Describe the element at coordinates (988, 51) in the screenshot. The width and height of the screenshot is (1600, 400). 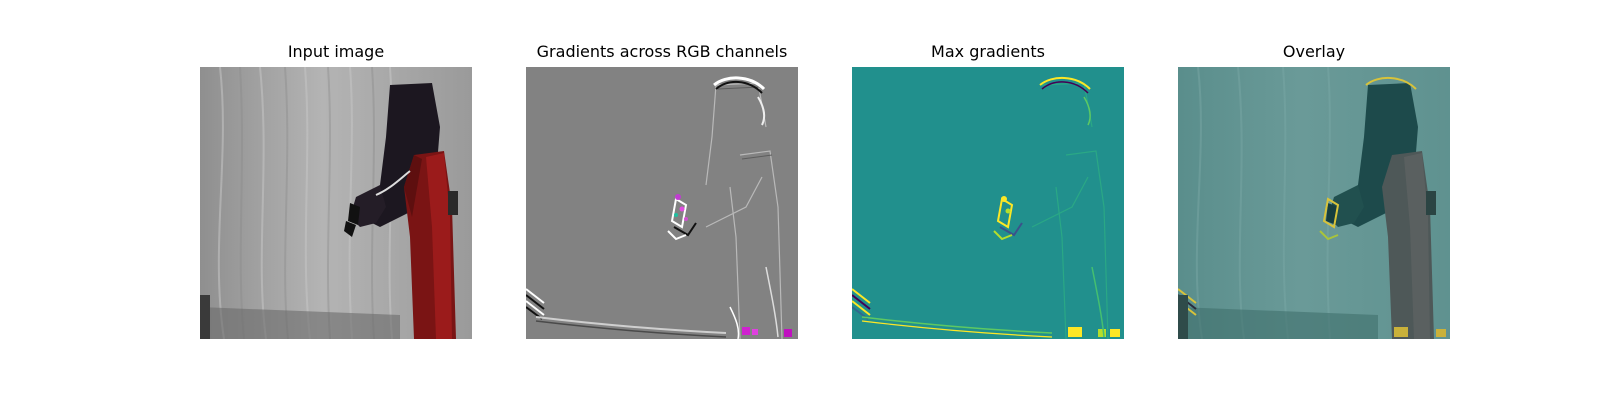
I see `panel-title: Max gradients` at that location.